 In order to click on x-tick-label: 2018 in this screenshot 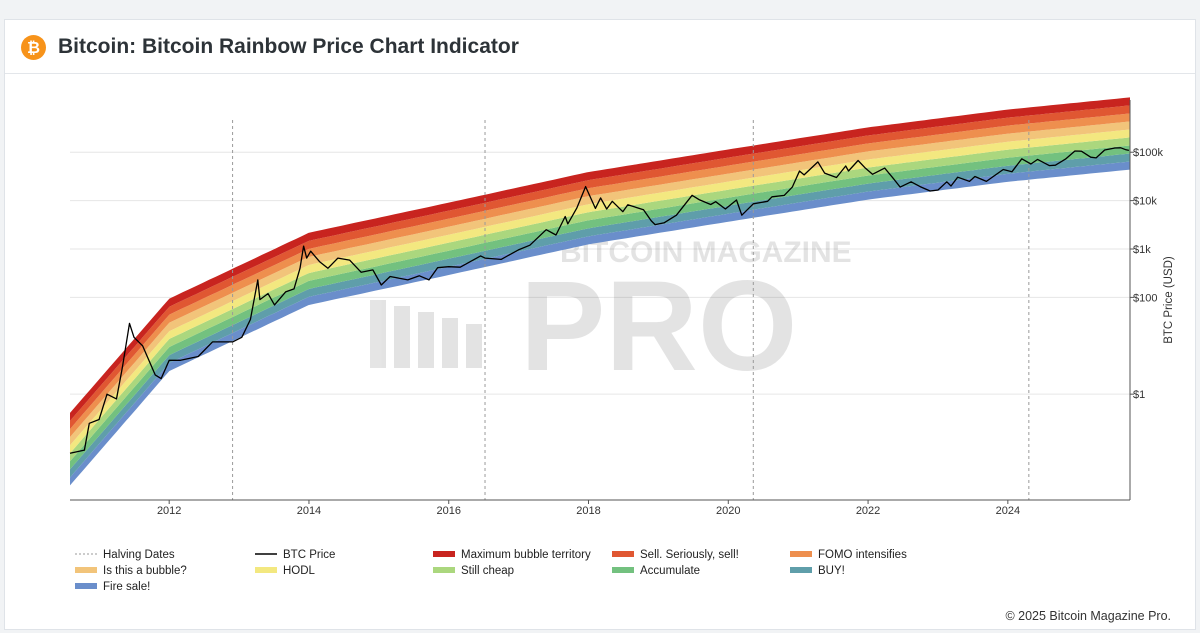, I will do `click(588, 511)`.